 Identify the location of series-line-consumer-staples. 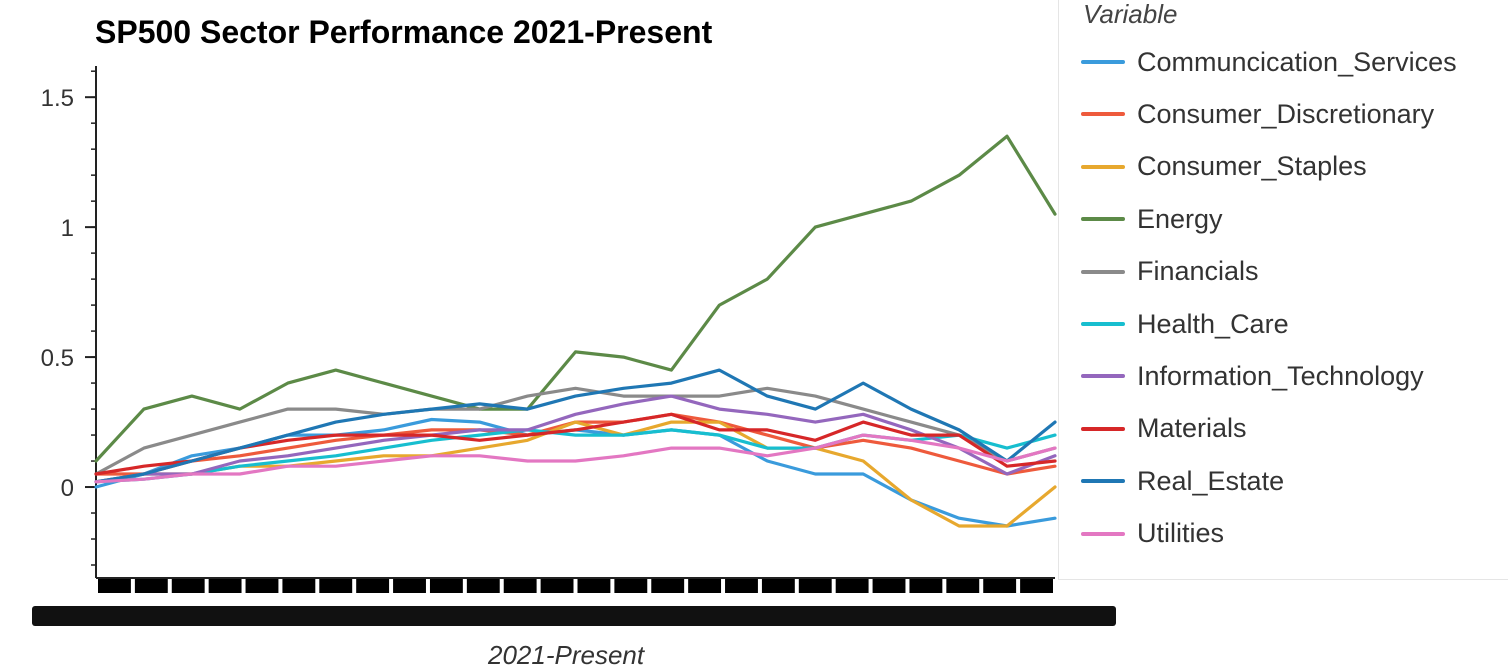
(575, 474).